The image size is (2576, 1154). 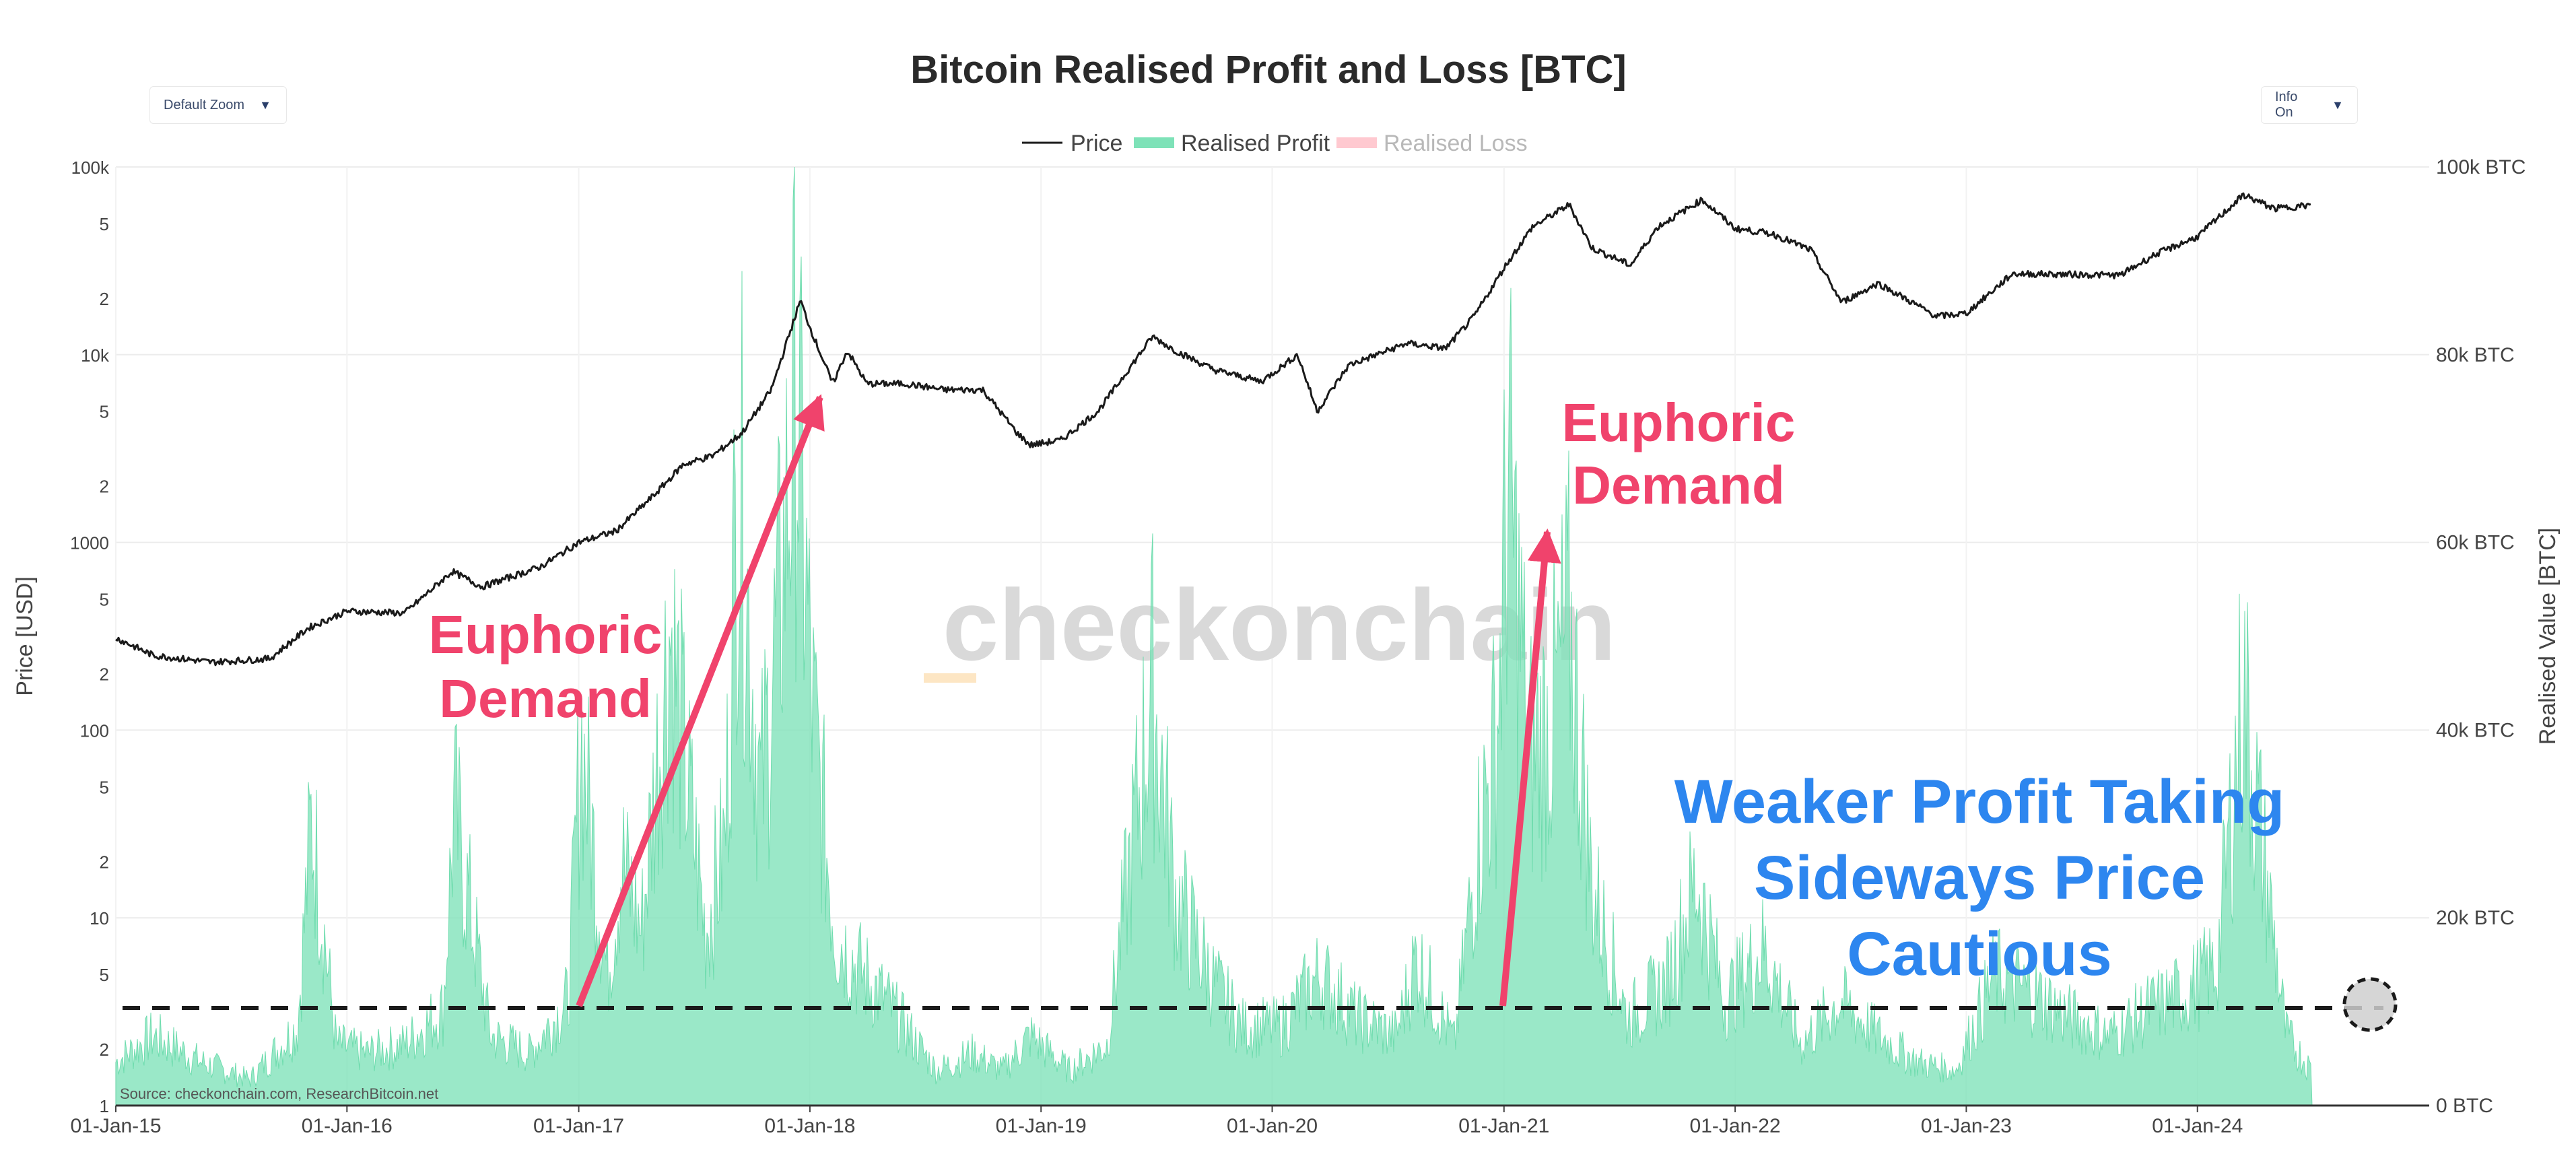 I want to click on y-left-tick-label: 10, so click(x=99, y=918).